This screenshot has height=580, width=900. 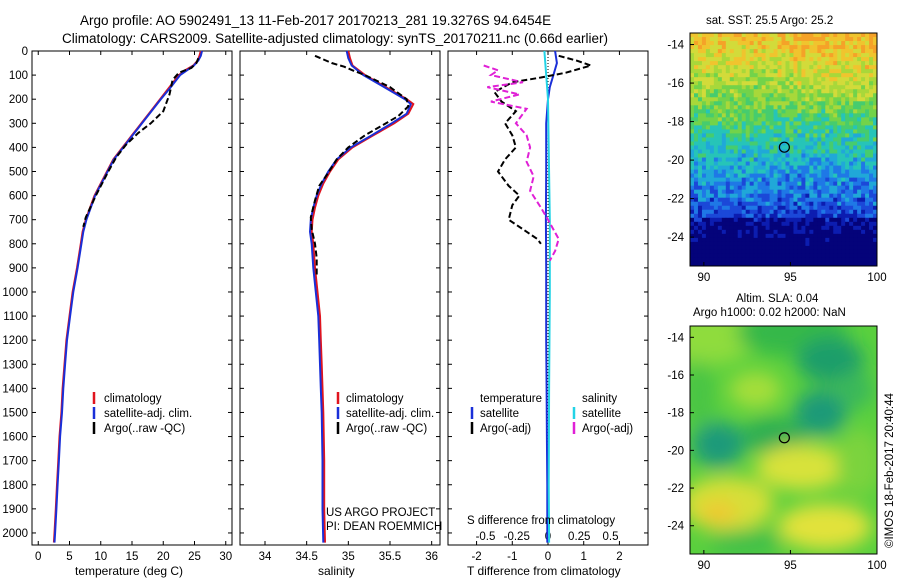 What do you see at coordinates (539, 296) in the screenshot?
I see `difference-lines` at bounding box center [539, 296].